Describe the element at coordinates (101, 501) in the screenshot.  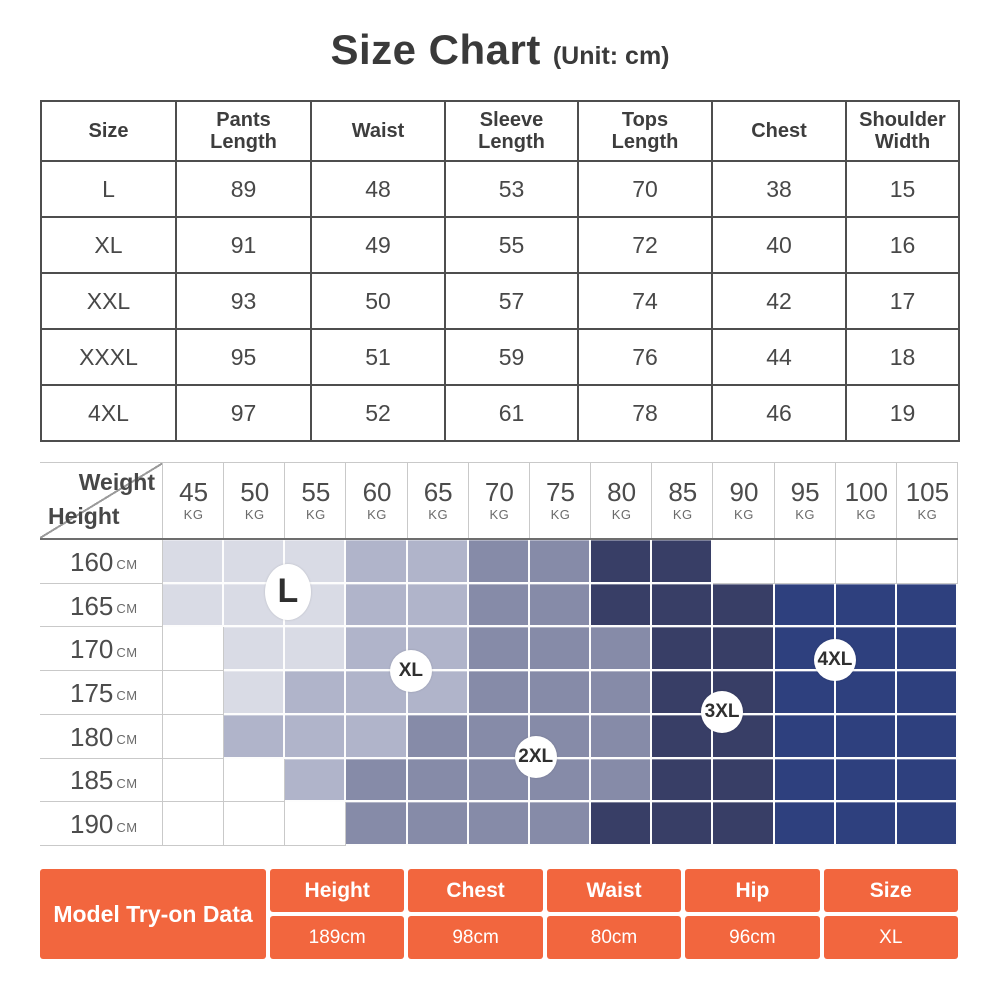
I see `matrix-corner-cell: Weight Height` at that location.